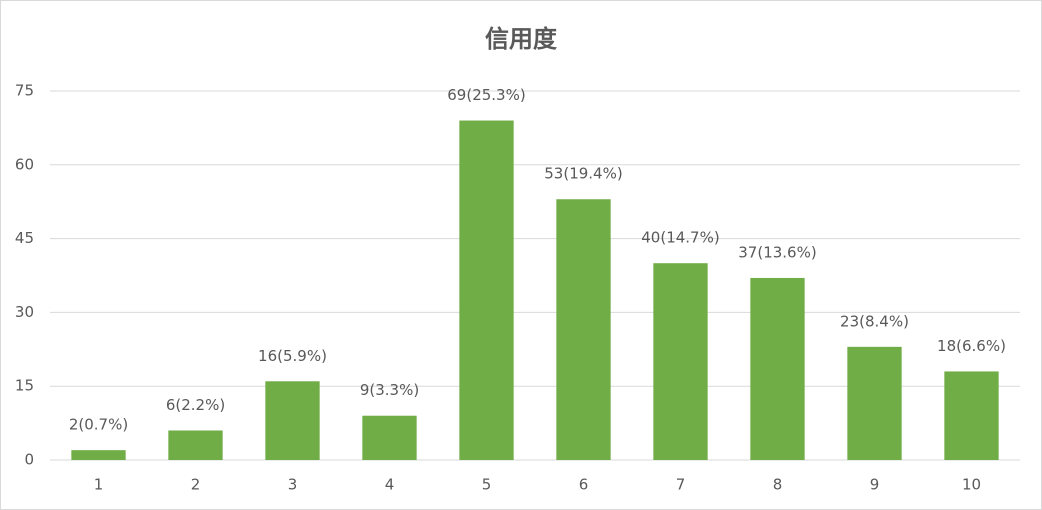  I want to click on x-tick-label: 8, so click(778, 485).